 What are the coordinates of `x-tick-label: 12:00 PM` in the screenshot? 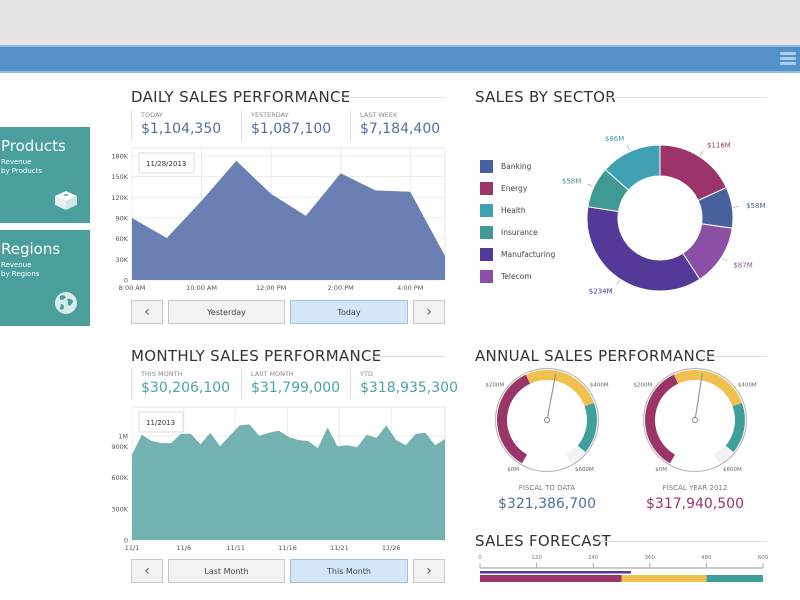 It's located at (271, 288).